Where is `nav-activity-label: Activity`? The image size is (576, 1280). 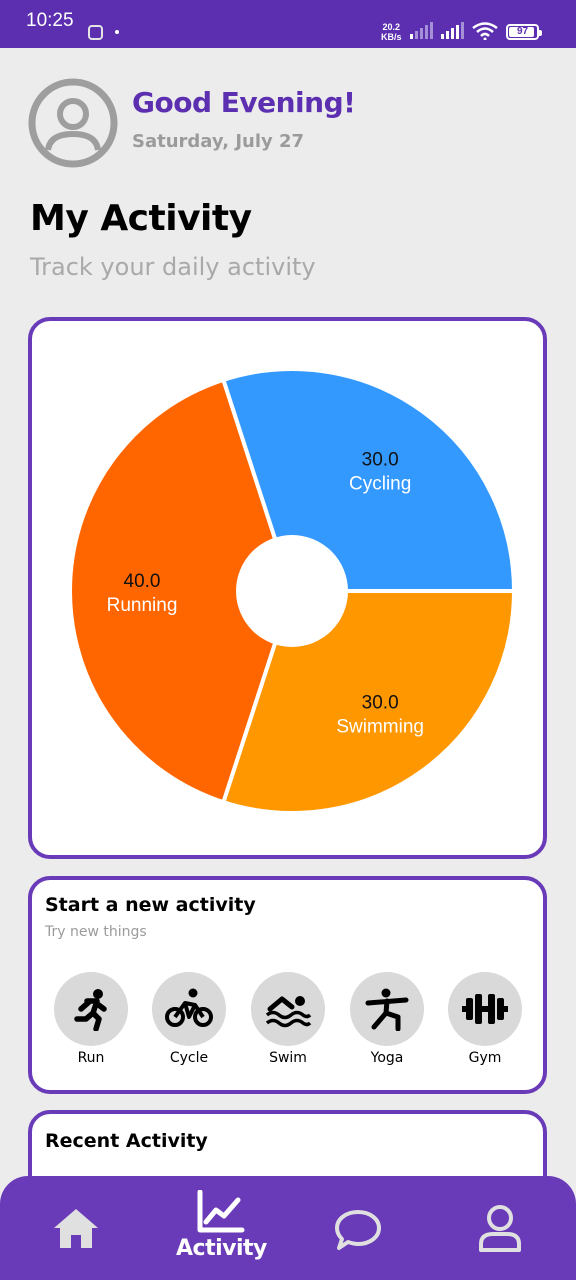 nav-activity-label: Activity is located at coordinates (221, 1248).